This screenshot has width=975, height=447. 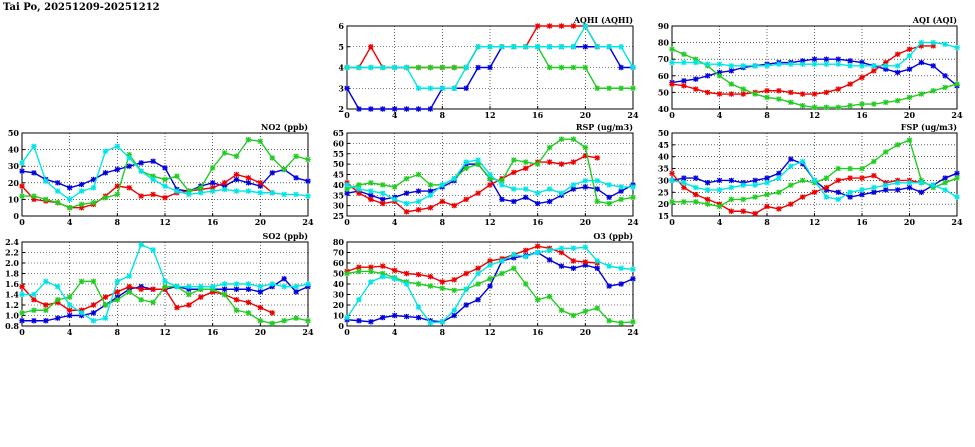 What do you see at coordinates (796, 193) in the screenshot?
I see `series-line-red` at bounding box center [796, 193].